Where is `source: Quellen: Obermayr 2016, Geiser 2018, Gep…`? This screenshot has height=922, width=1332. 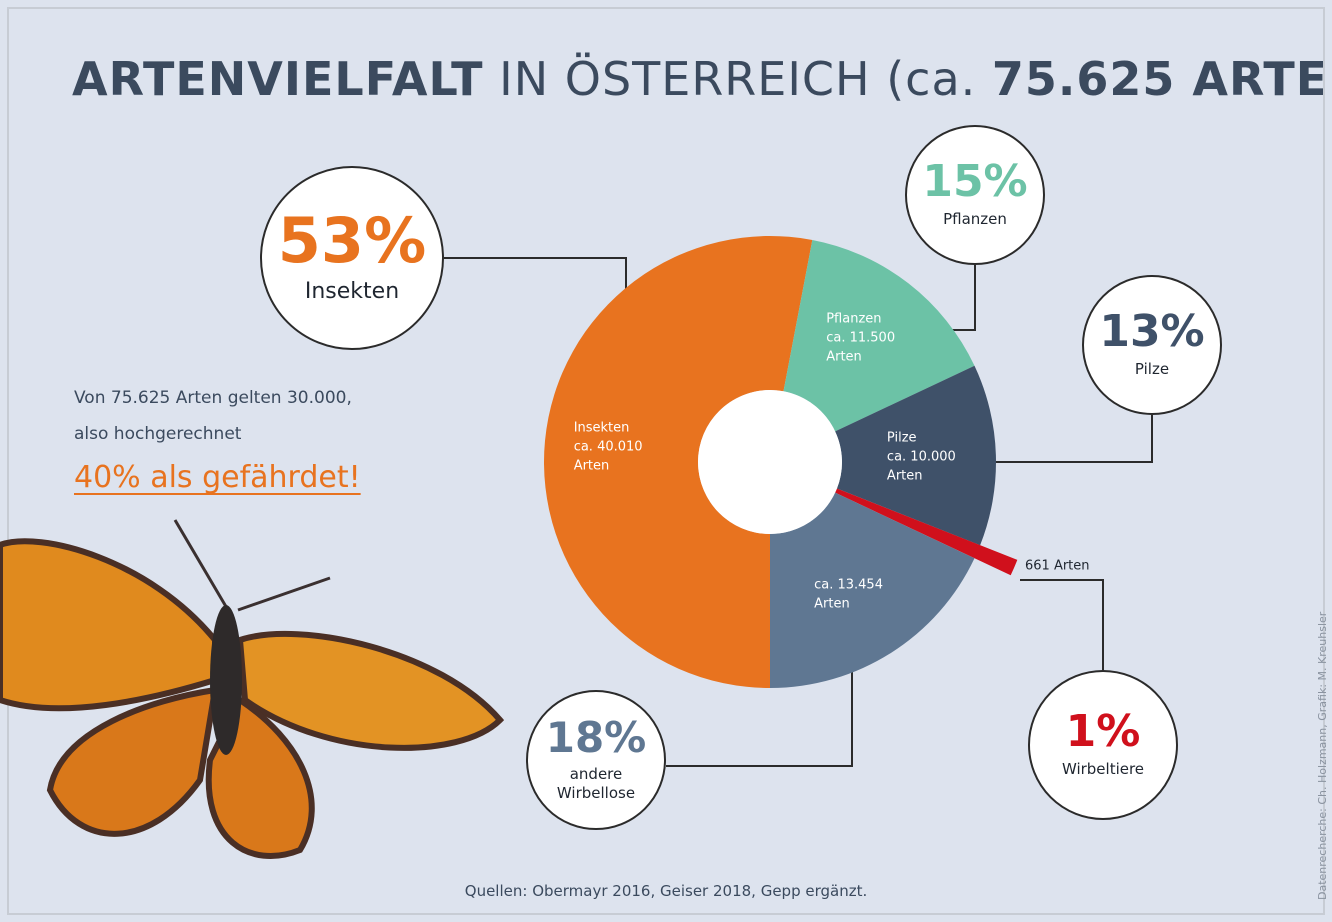
source: Quellen: Obermayr 2016, Geiser 2018, Gep… is located at coordinates (666, 891).